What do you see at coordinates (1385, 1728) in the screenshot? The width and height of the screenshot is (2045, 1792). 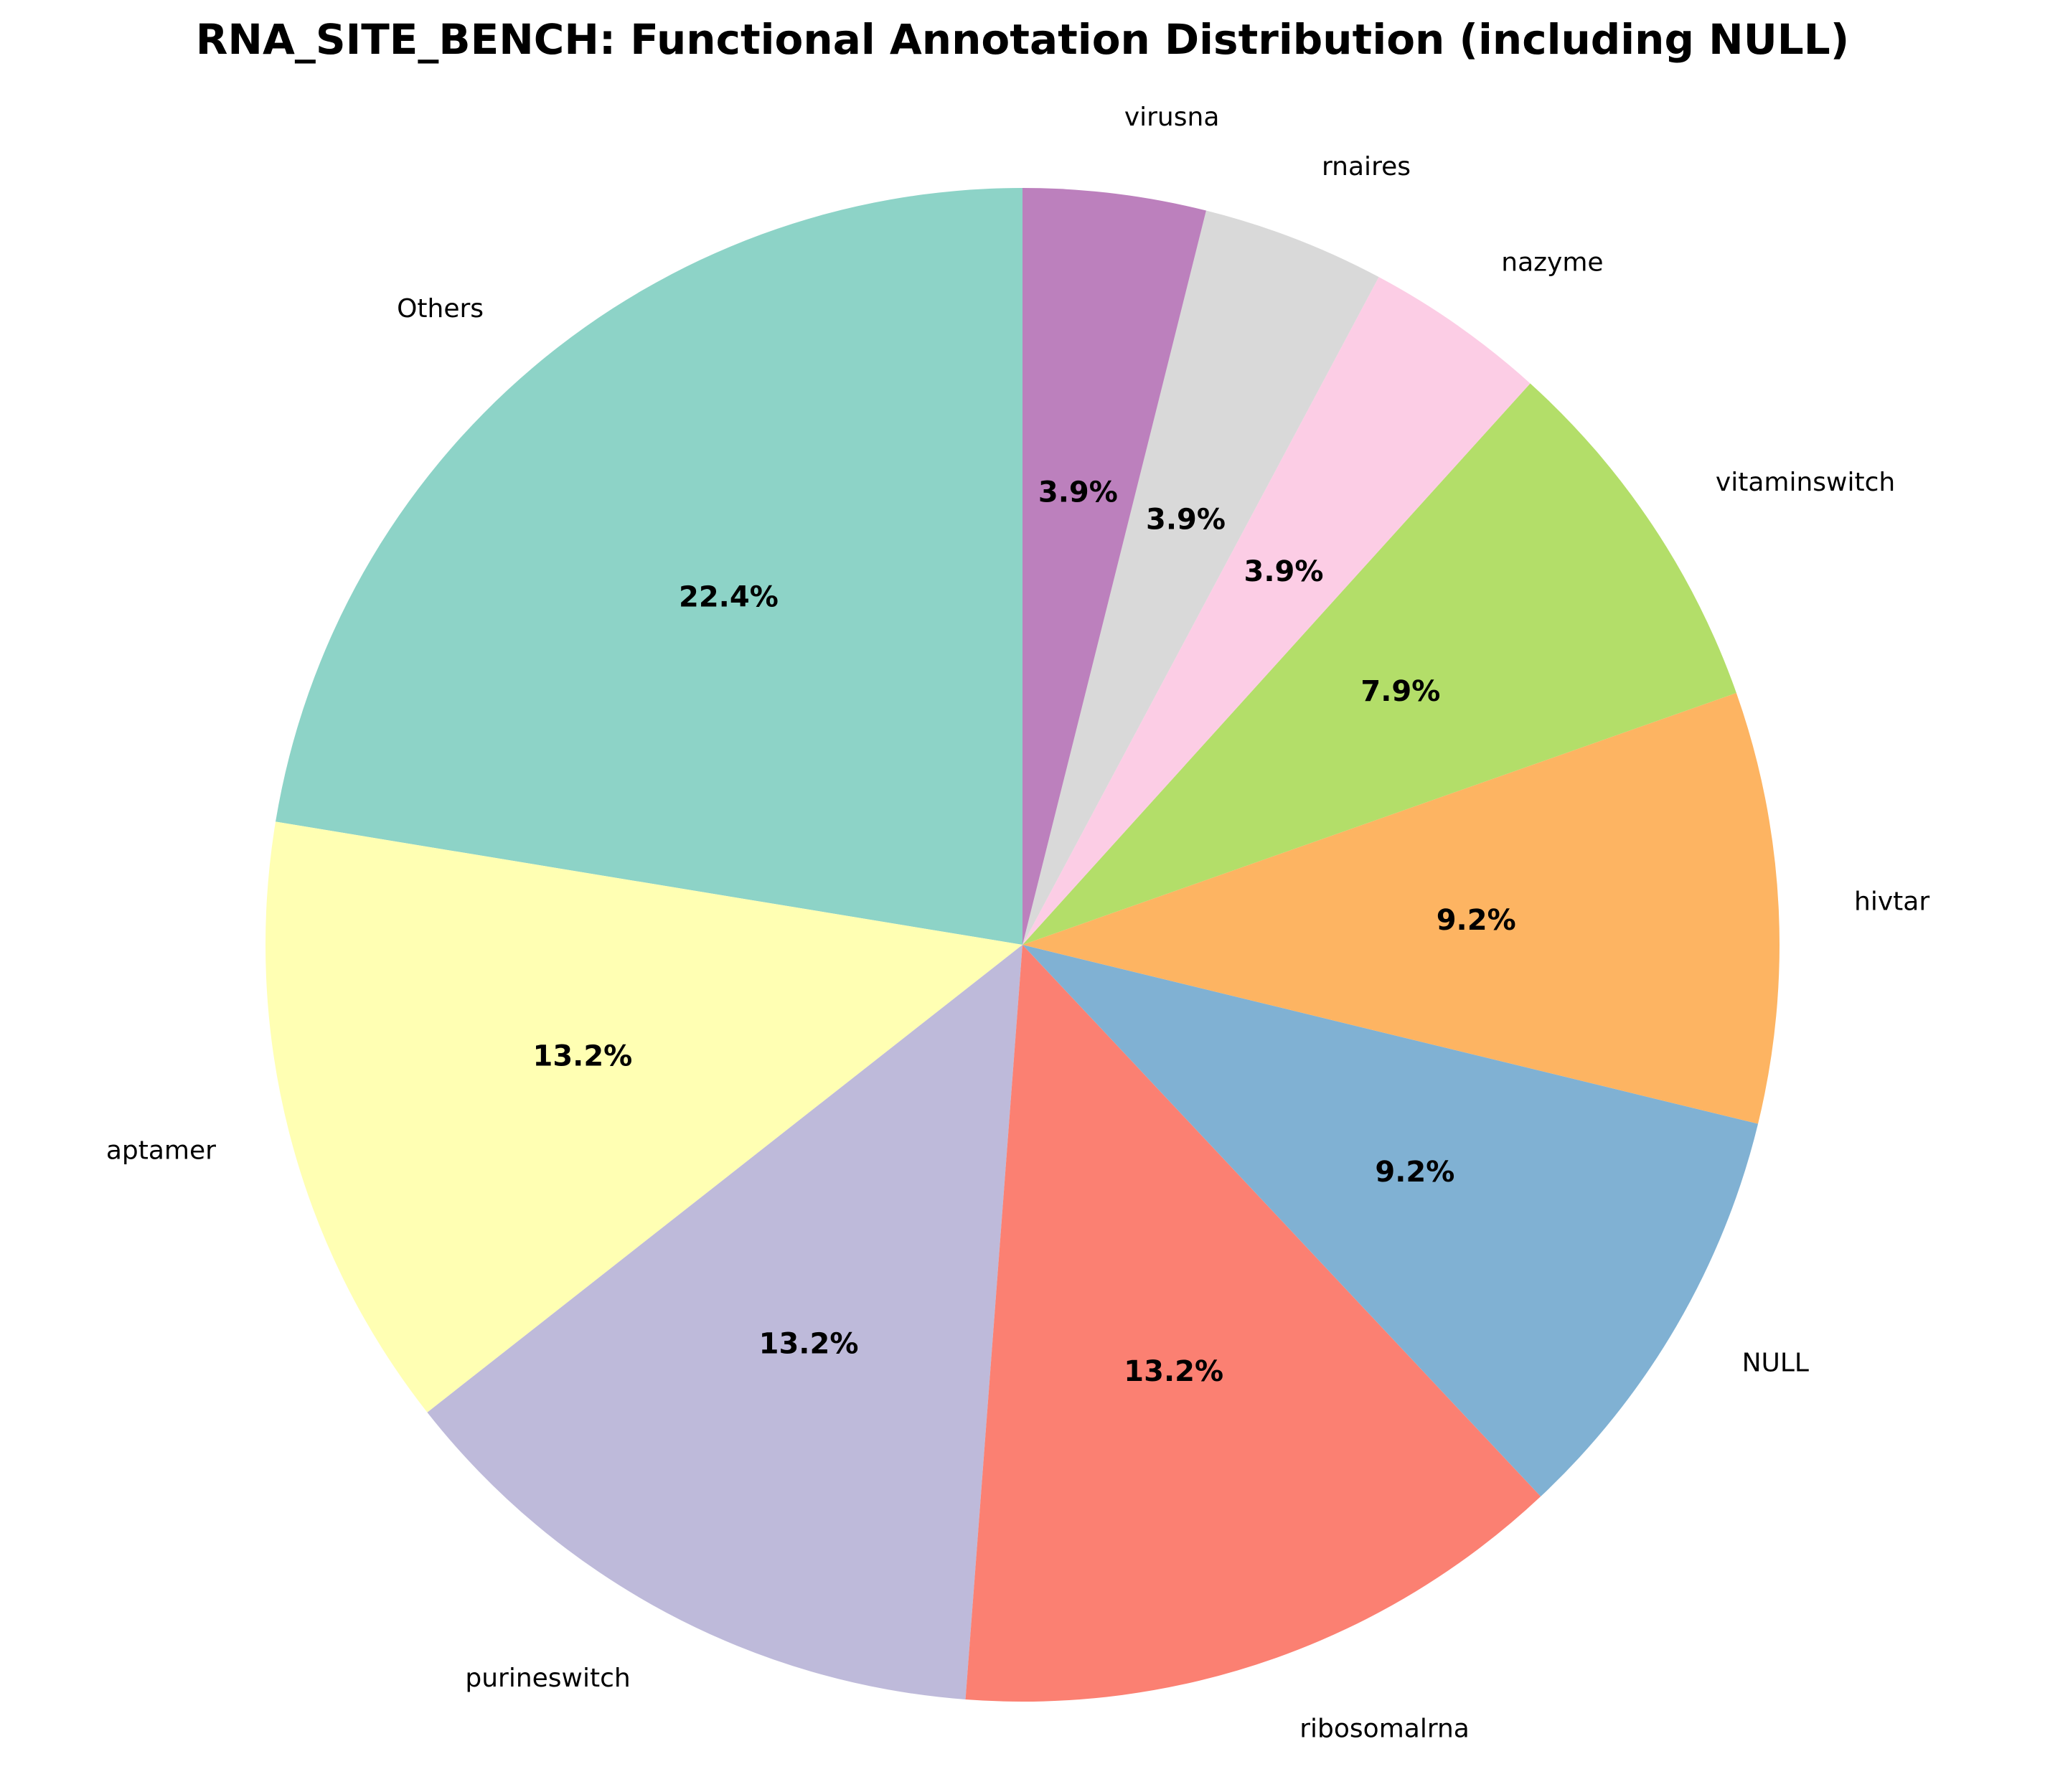 I see `slice-label-ribosomalrna: ribosomalrna` at bounding box center [1385, 1728].